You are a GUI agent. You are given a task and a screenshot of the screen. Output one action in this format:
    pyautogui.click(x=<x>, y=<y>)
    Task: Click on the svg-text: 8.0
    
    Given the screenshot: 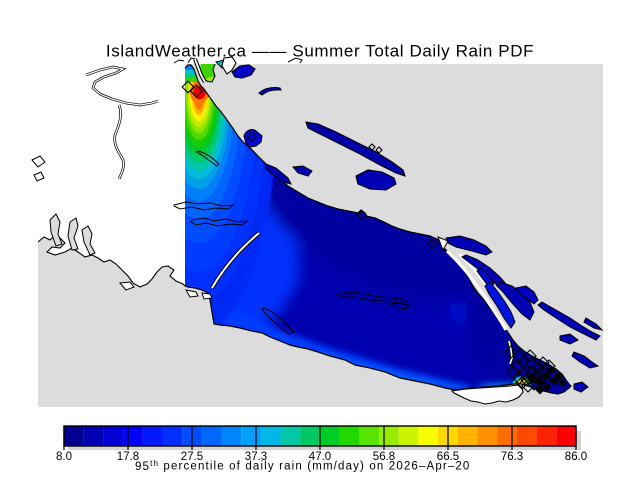 What is the action you would take?
    pyautogui.click(x=64, y=457)
    